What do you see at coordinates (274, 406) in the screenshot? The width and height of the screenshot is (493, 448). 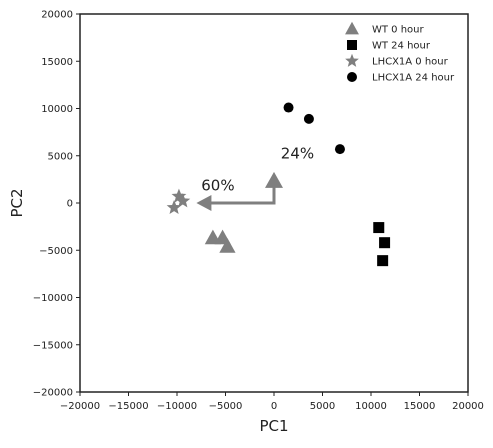 I see `x-tick-label: 0` at bounding box center [274, 406].